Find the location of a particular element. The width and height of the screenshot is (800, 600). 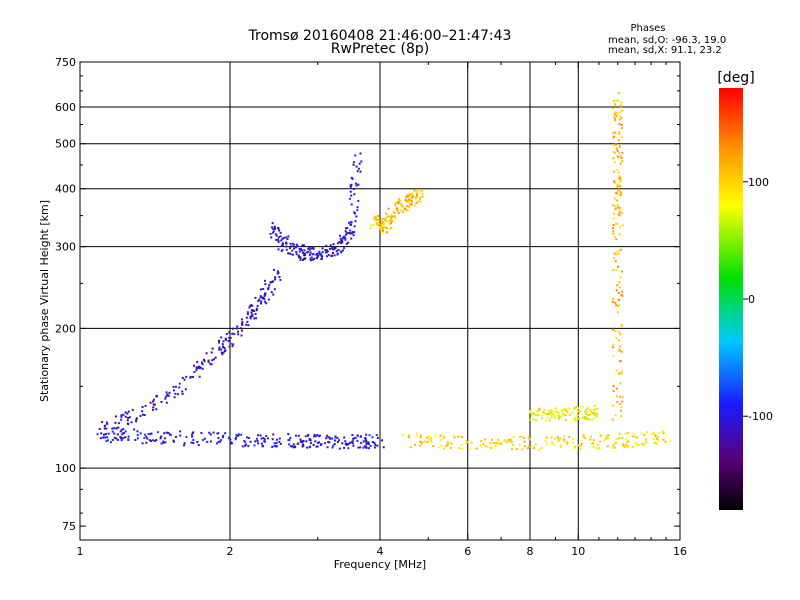

y-tick-label: 500 is located at coordinates (65, 144).